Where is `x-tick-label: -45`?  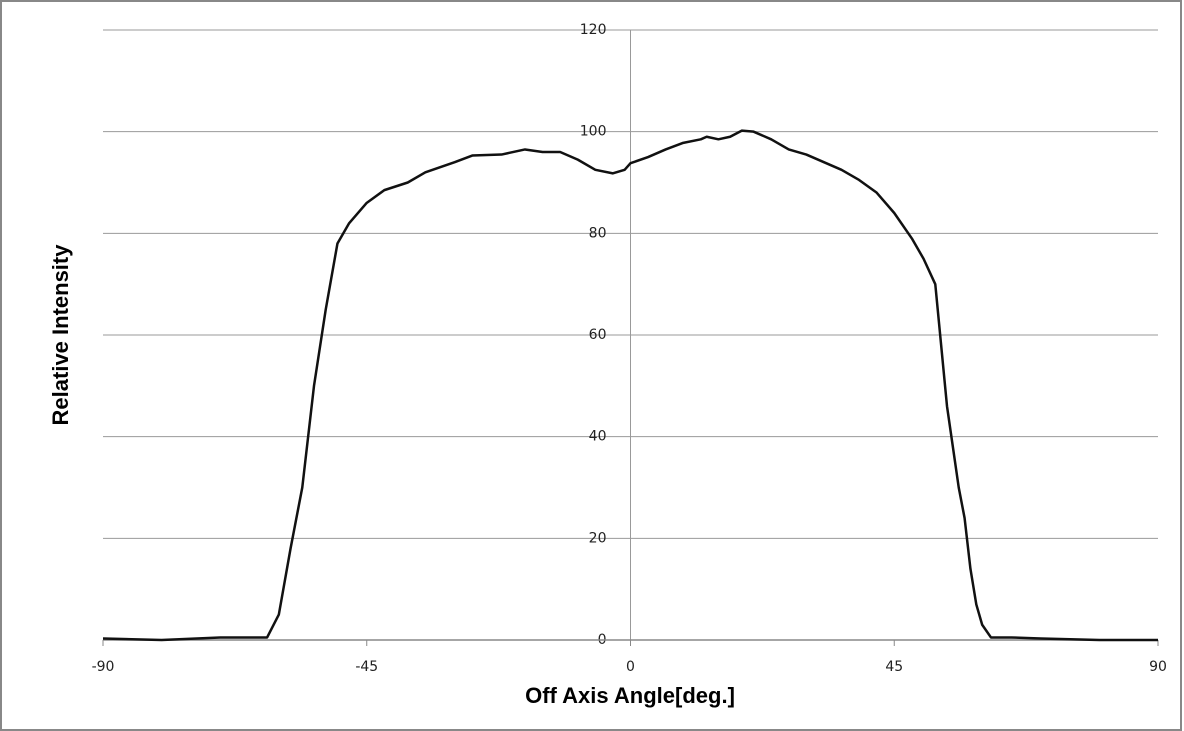 x-tick-label: -45 is located at coordinates (366, 667).